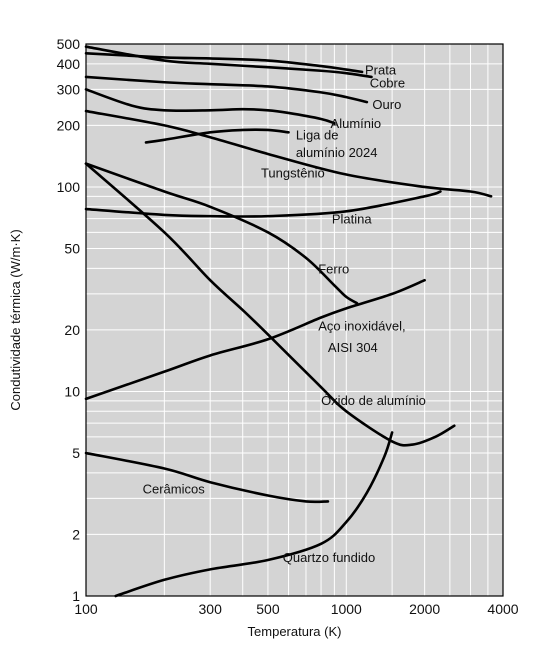  What do you see at coordinates (69, 64) in the screenshot?
I see `y-tick-label: 400` at bounding box center [69, 64].